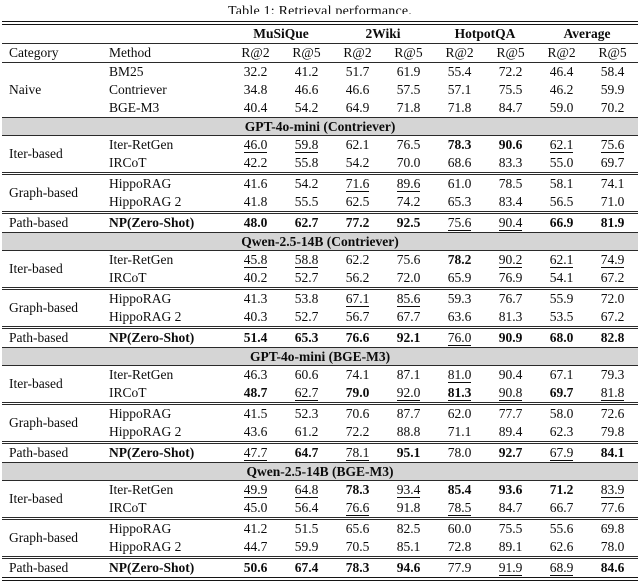 The image size is (640, 581). What do you see at coordinates (306, 89) in the screenshot?
I see `value-text: 46.6` at bounding box center [306, 89].